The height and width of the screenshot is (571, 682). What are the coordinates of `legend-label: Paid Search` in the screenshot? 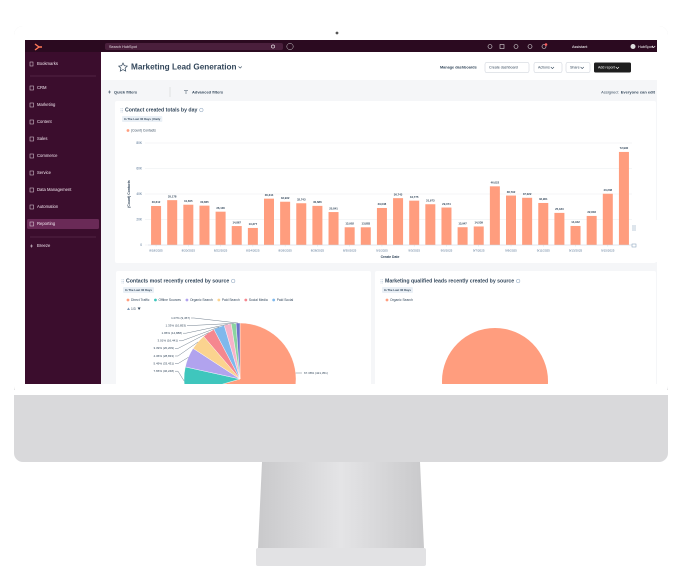 It's located at (231, 300).